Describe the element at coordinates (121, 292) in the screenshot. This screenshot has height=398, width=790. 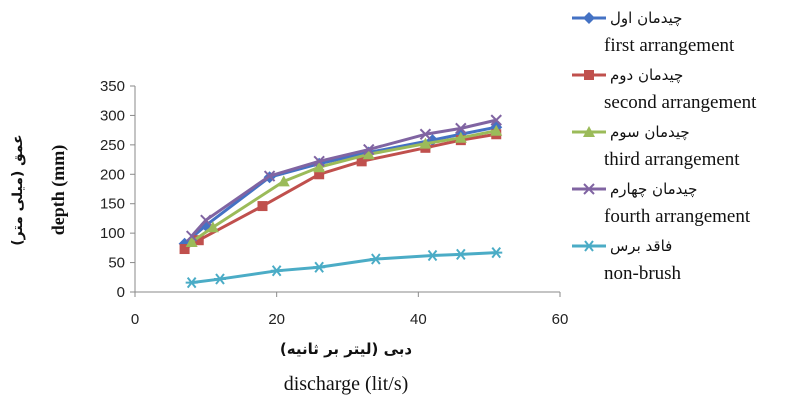
I see `y-tick-label: 0` at that location.